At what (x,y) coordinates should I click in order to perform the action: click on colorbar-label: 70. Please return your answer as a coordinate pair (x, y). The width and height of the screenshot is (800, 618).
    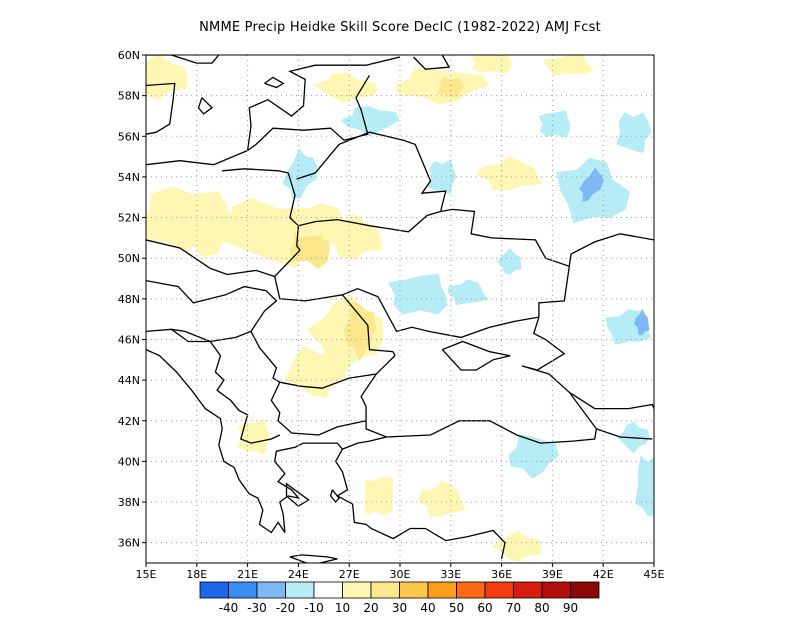
    Looking at the image, I should click on (513, 608).